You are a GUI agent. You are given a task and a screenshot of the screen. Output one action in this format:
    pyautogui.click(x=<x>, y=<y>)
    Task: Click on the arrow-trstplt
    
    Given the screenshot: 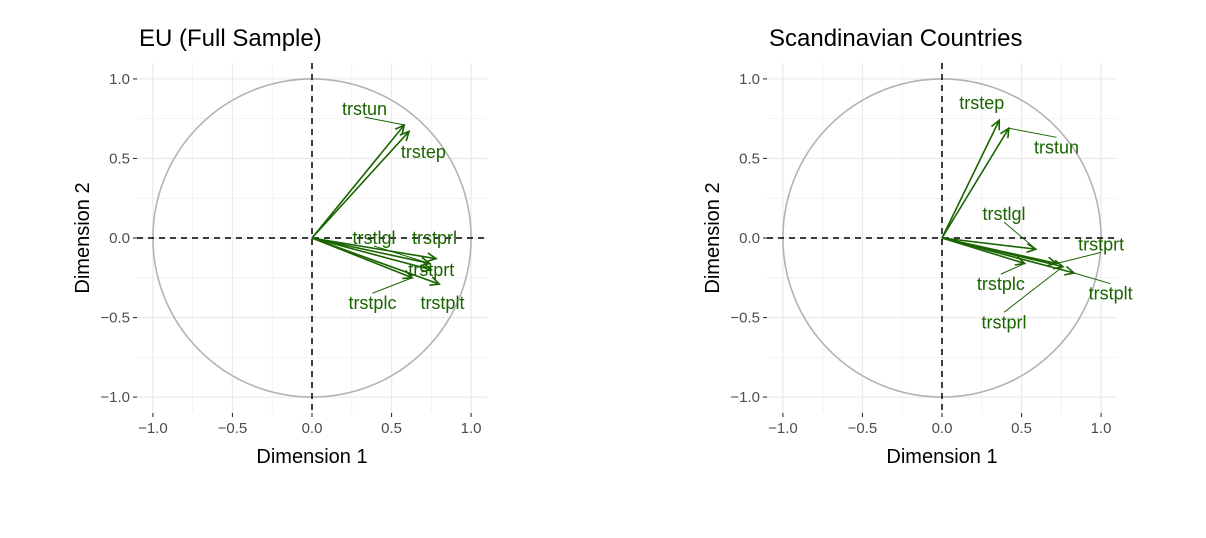 What is the action you would take?
    pyautogui.click(x=376, y=261)
    